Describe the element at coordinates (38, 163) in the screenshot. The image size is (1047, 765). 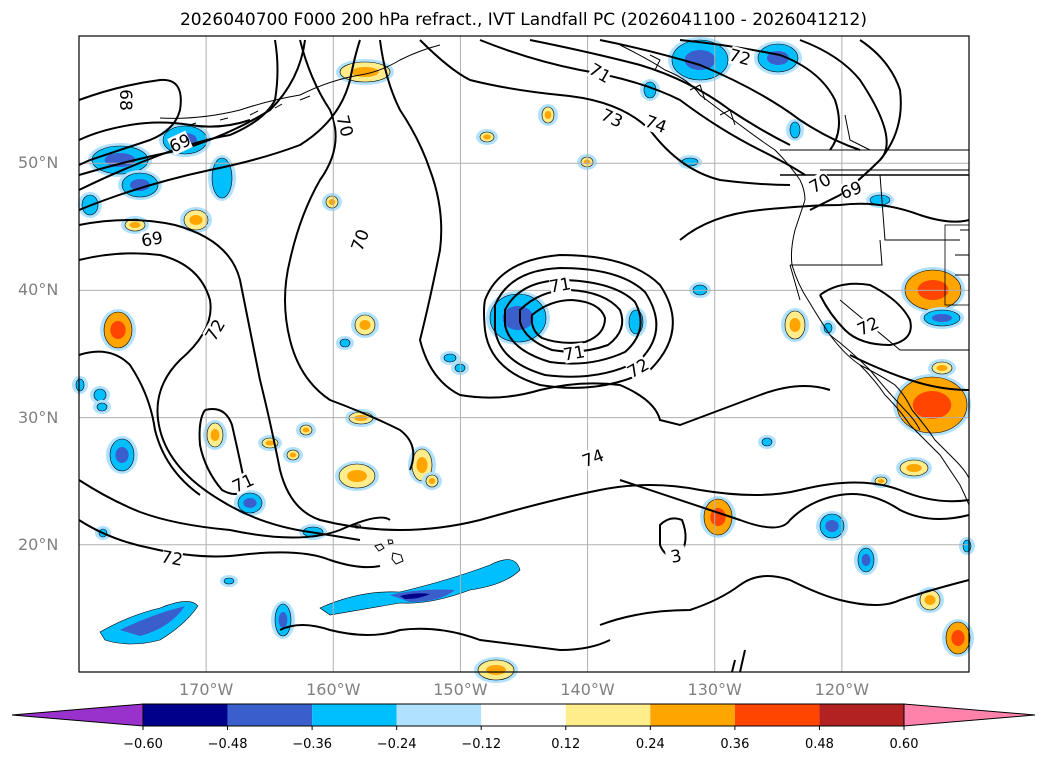
I see `lat-tick-label: 50°N` at that location.